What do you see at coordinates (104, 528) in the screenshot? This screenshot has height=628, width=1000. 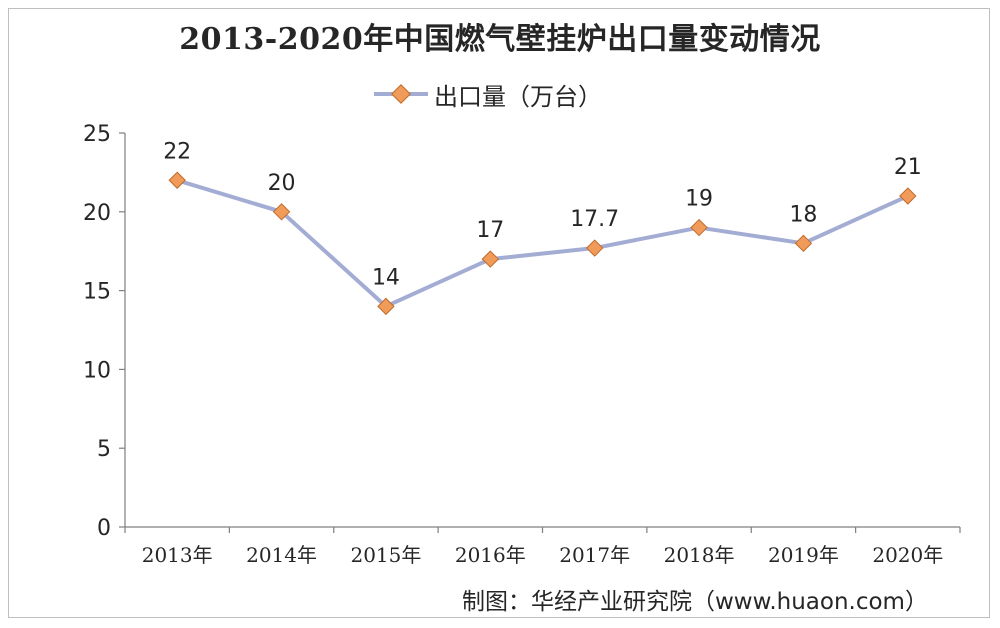 I see `y-tick-label: 0` at bounding box center [104, 528].